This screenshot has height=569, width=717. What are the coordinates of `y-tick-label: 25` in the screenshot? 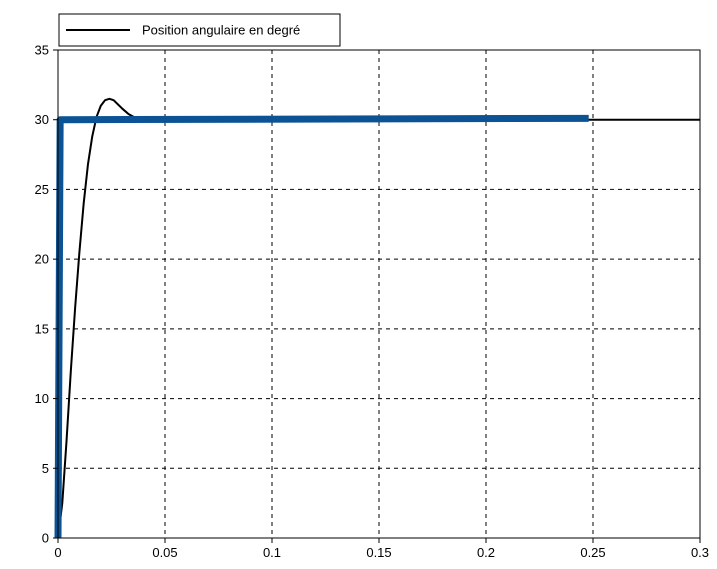 It's located at (42, 189).